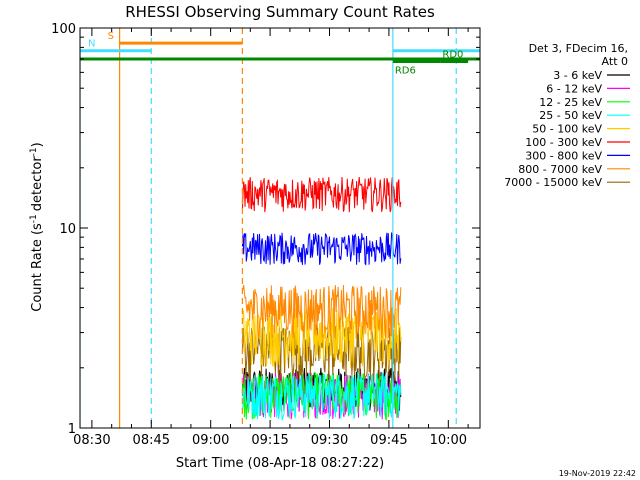 The image size is (640, 480). Describe the element at coordinates (210, 440) in the screenshot. I see `x-tick-label-2: 09:00` at that location.